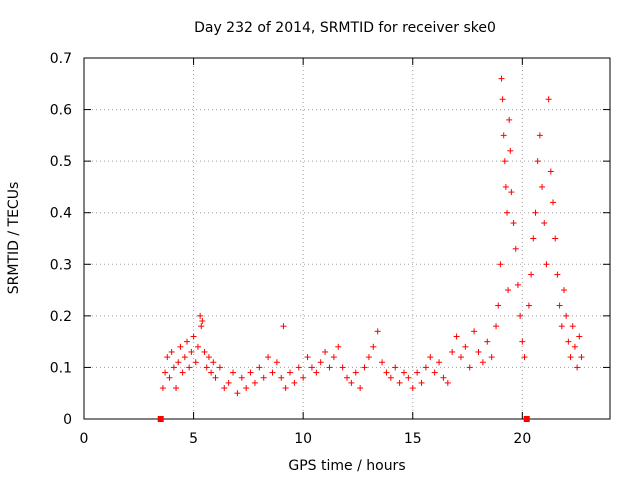  What do you see at coordinates (346, 466) in the screenshot?
I see `x-axis-label: GPS time / hours` at bounding box center [346, 466].